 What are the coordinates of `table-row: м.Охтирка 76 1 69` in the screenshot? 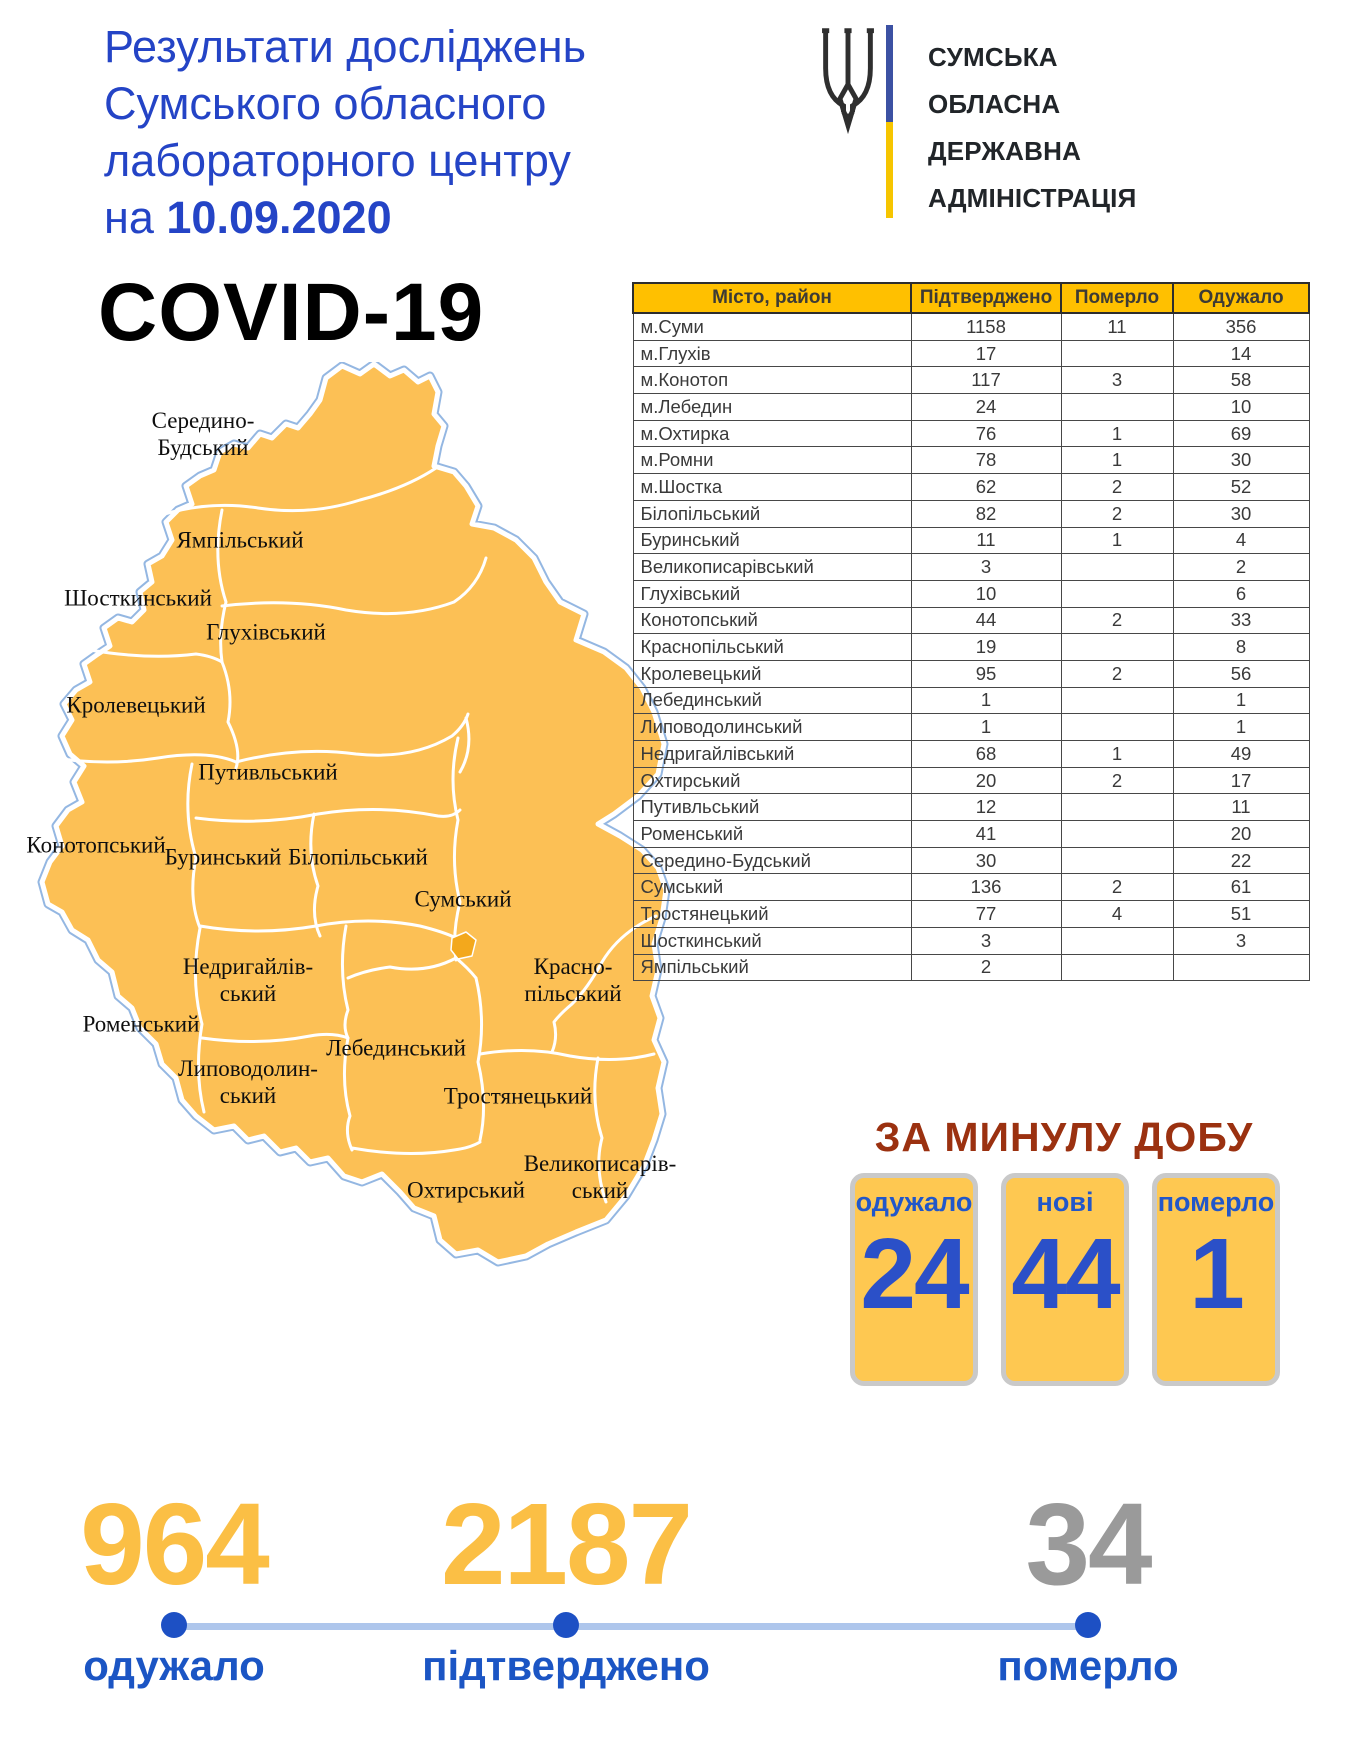 It's located at (971, 433).